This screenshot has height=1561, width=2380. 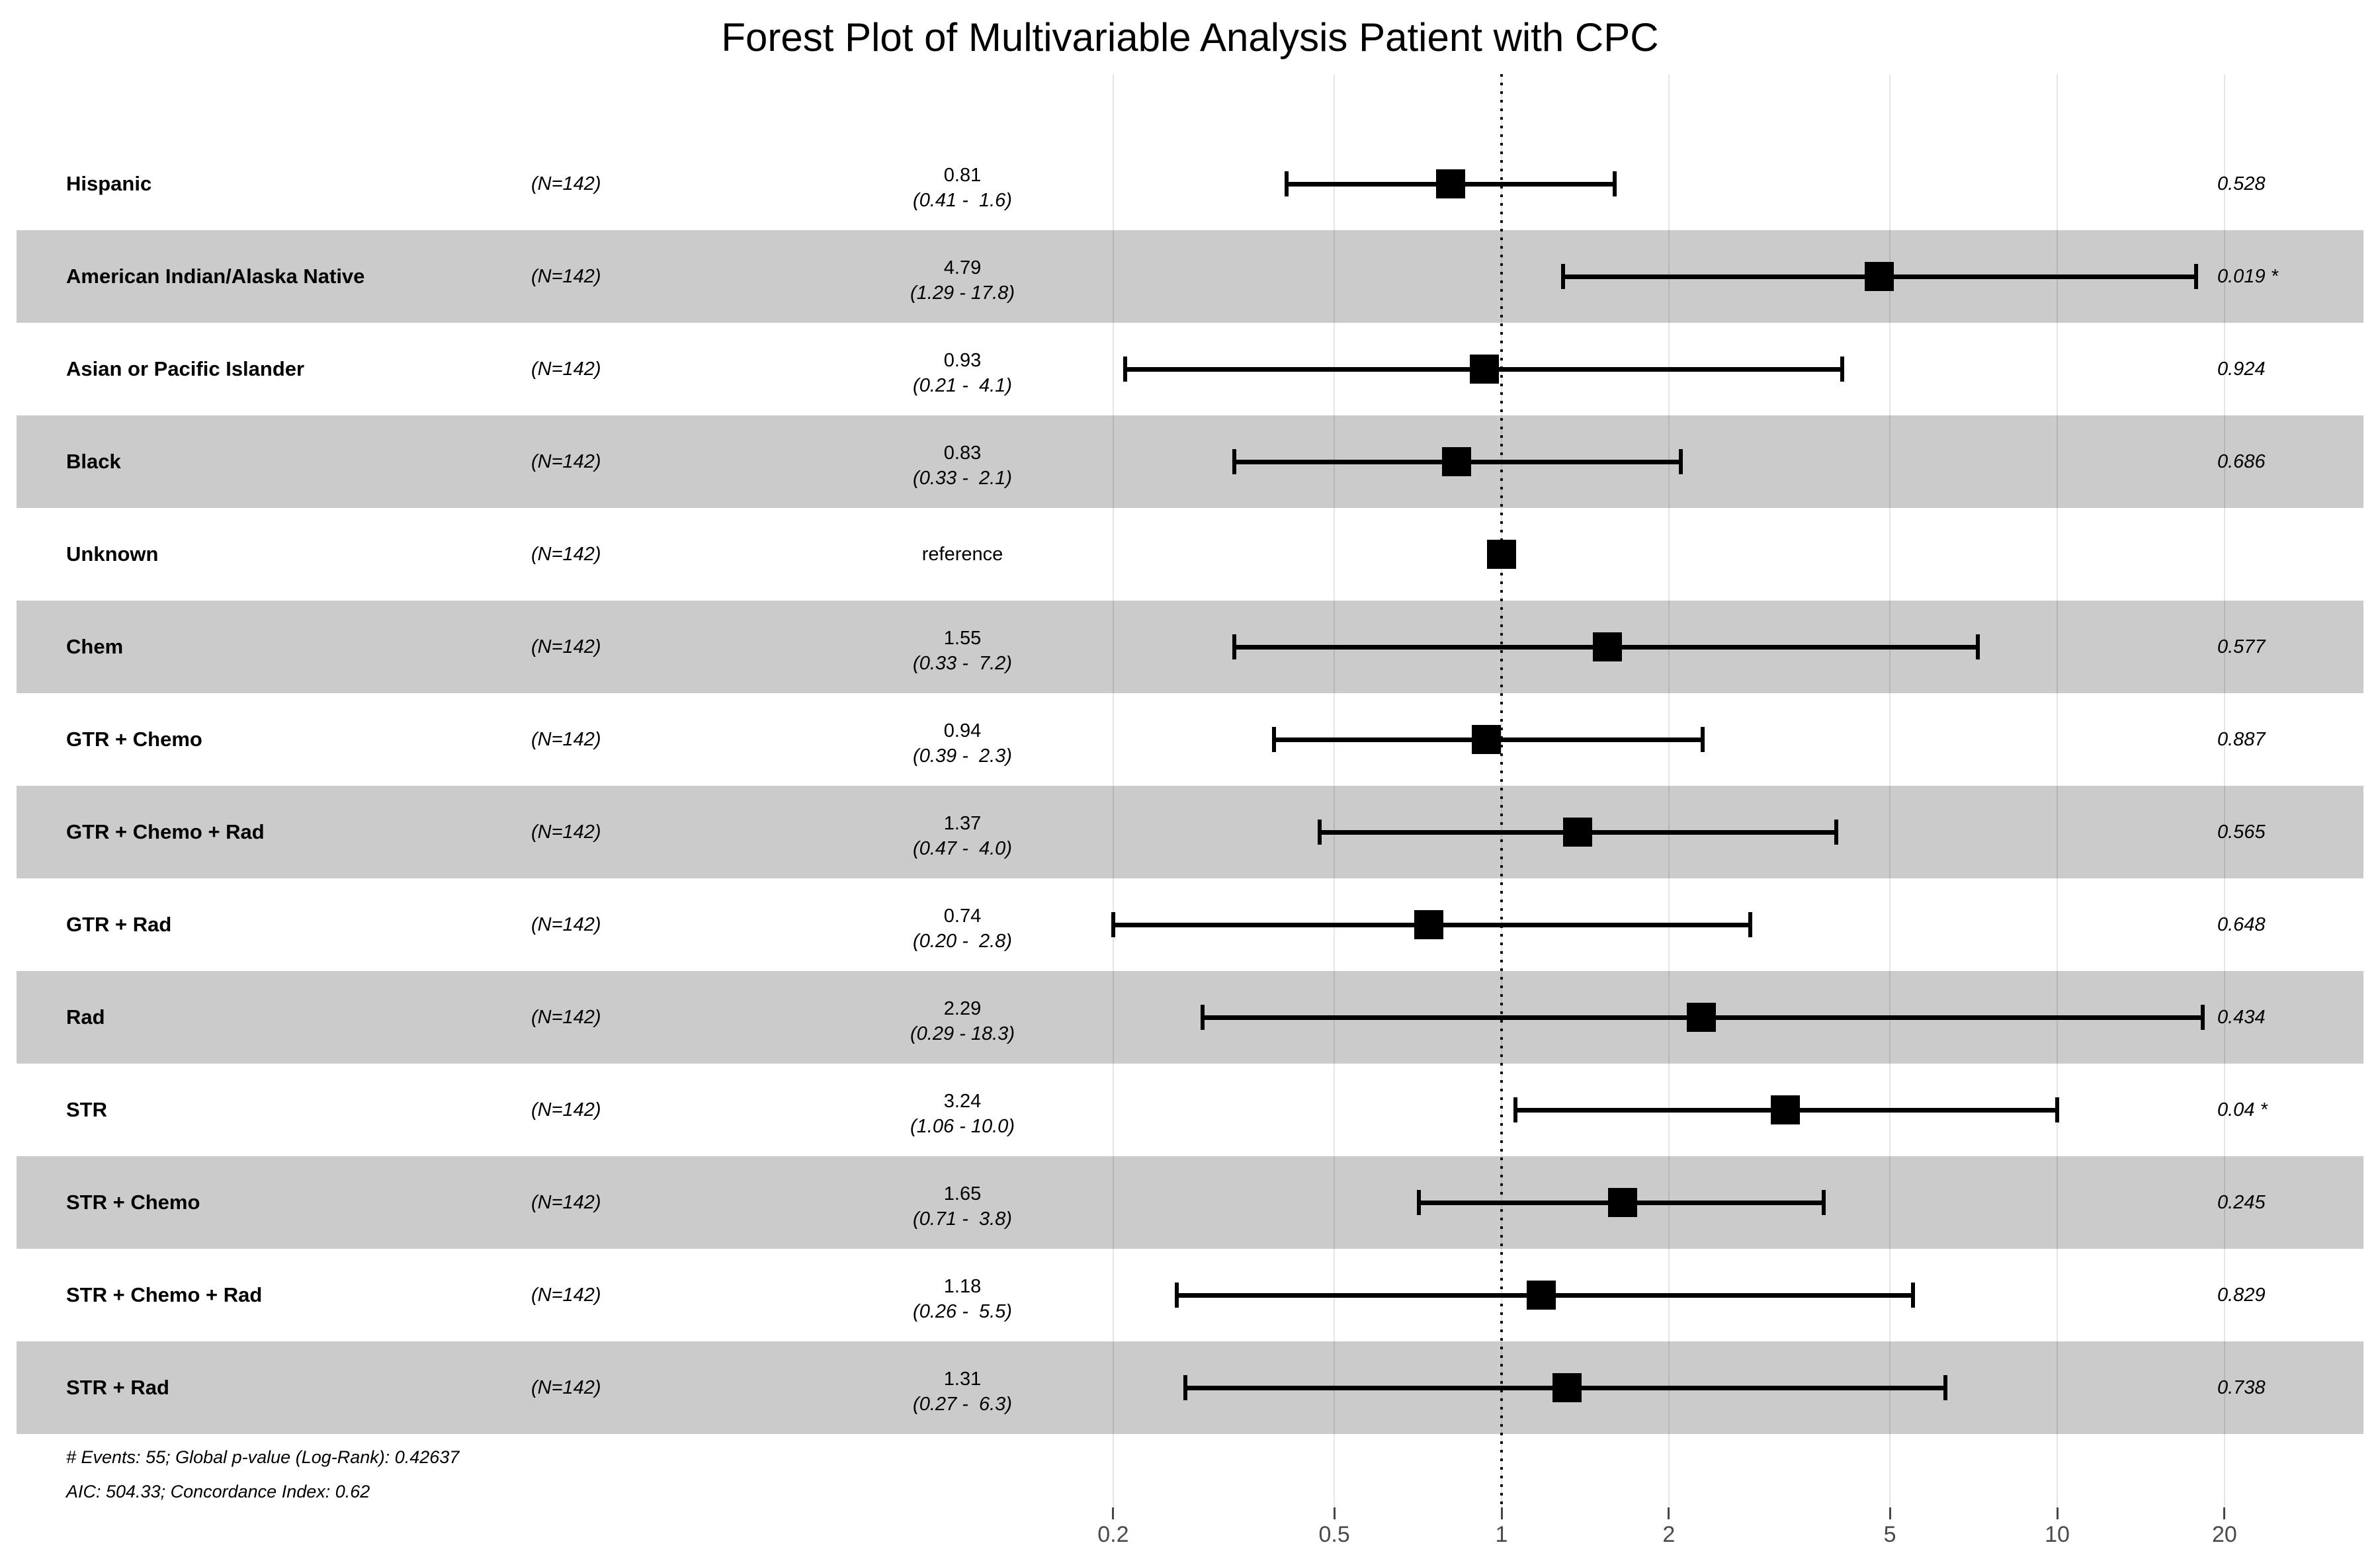 What do you see at coordinates (1669, 1534) in the screenshot?
I see `axis-tick-label: 2` at bounding box center [1669, 1534].